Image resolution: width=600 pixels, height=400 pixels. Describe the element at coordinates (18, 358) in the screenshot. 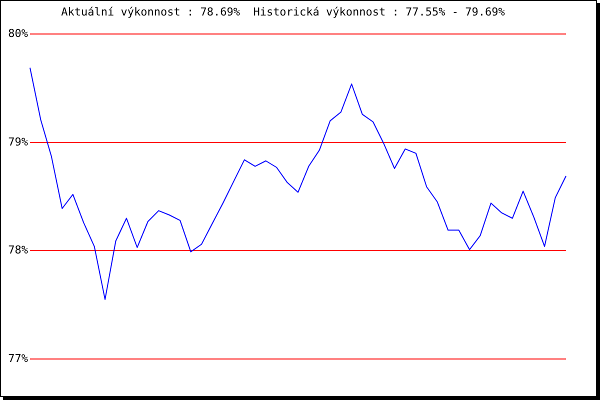

I see `y-tick-label: 77%` at that location.